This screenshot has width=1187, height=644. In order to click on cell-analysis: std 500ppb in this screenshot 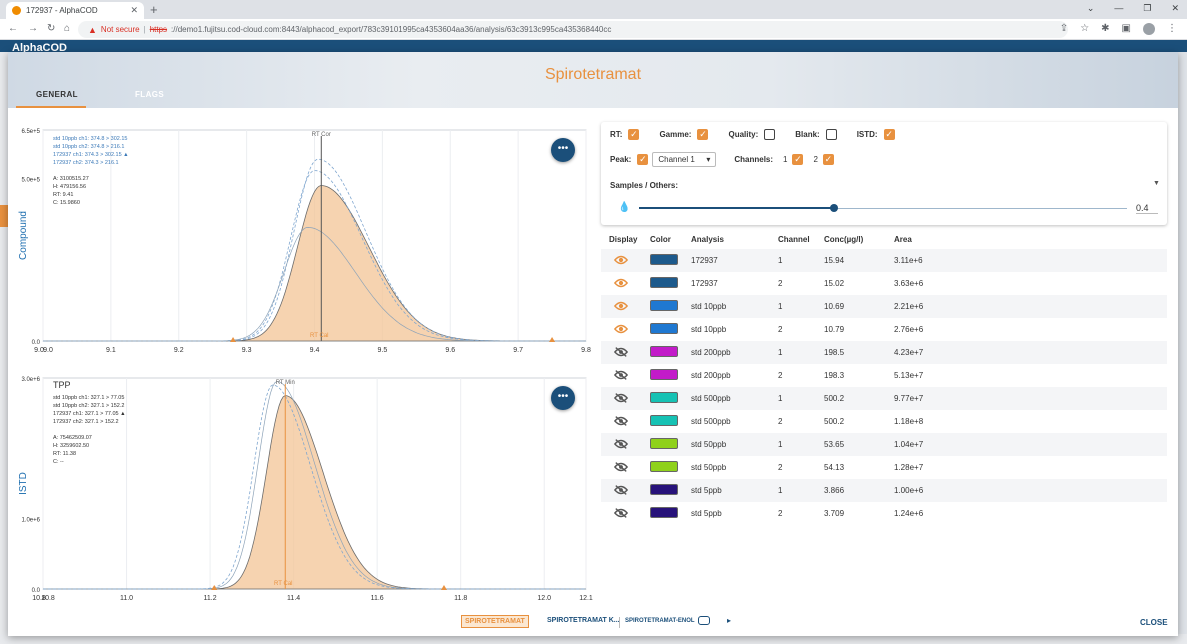, I will do `click(711, 398)`.